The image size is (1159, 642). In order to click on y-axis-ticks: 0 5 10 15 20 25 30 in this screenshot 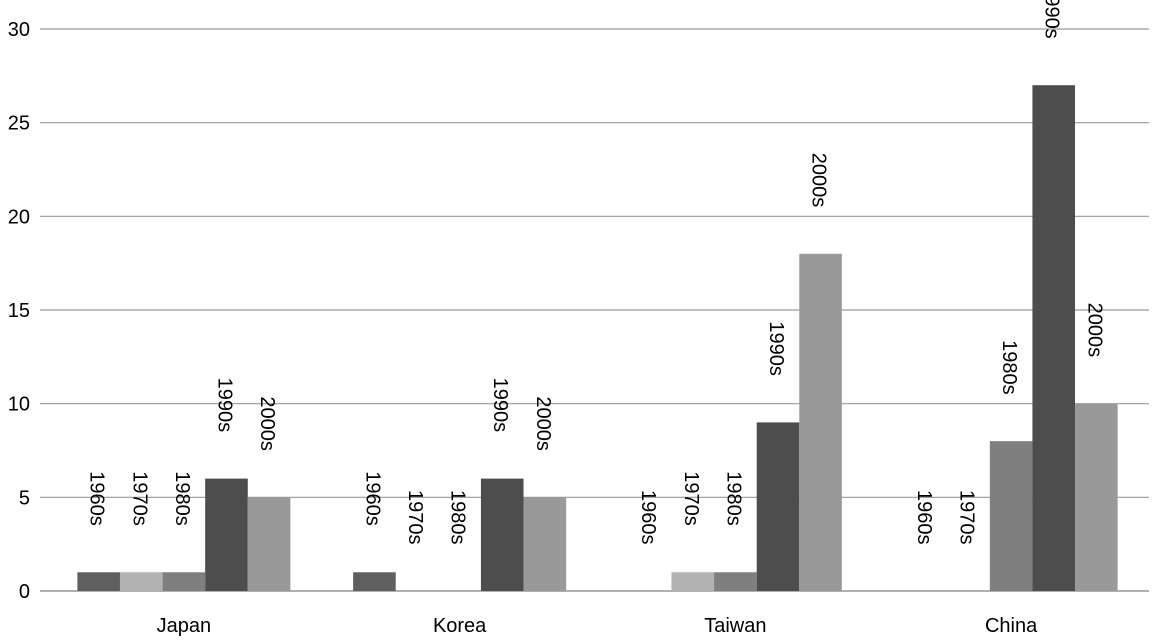, I will do `click(19, 311)`.